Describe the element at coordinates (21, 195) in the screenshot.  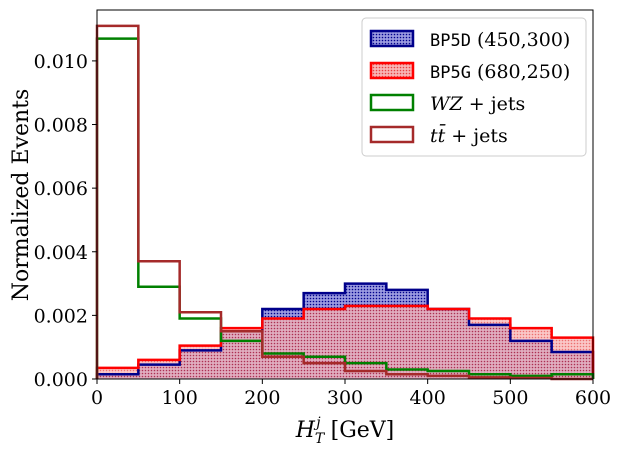
I see `y-axis-title: Normalized Events` at that location.